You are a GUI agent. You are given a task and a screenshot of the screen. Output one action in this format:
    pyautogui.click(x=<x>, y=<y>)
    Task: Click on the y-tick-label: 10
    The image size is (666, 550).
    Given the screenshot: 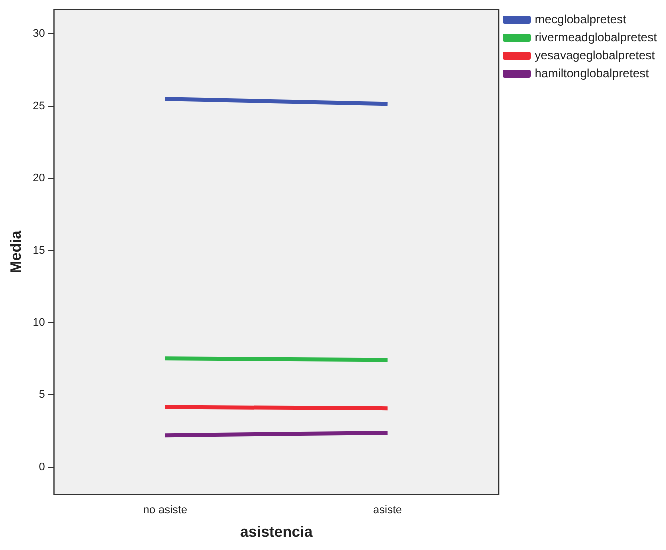 What is the action you would take?
    pyautogui.click(x=39, y=322)
    